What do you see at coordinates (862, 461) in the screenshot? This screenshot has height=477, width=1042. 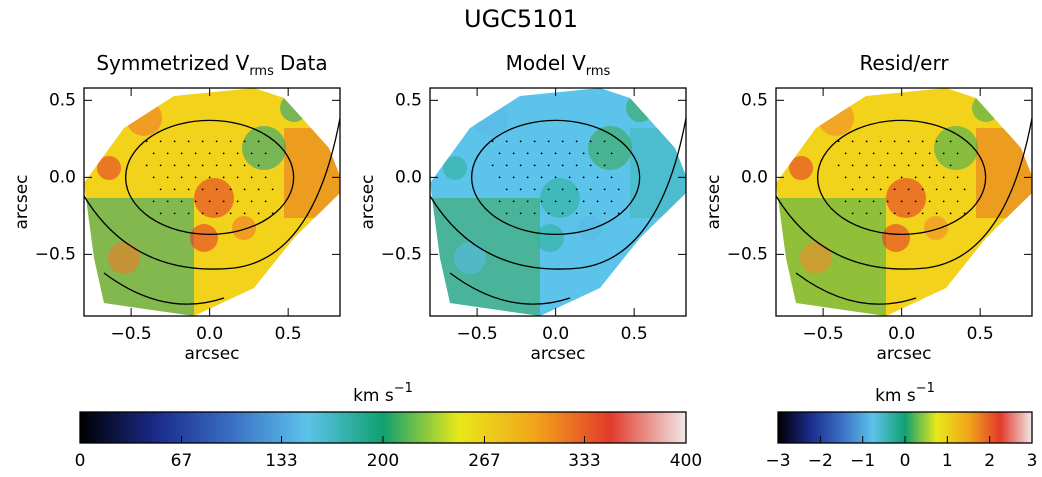 I see `x-tick-label: −1` at bounding box center [862, 461].